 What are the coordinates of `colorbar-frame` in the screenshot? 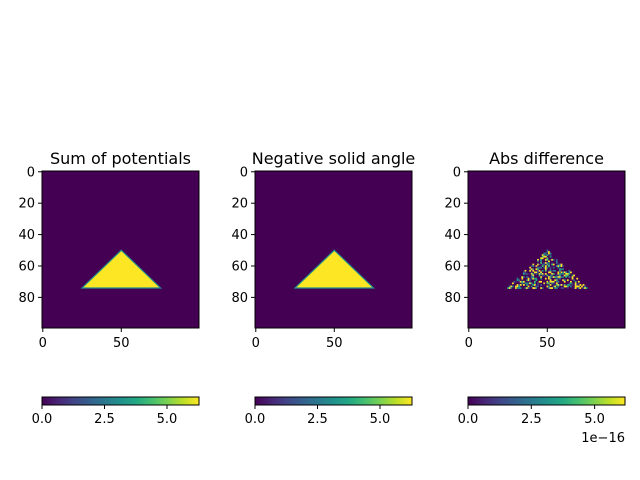 It's located at (546, 401).